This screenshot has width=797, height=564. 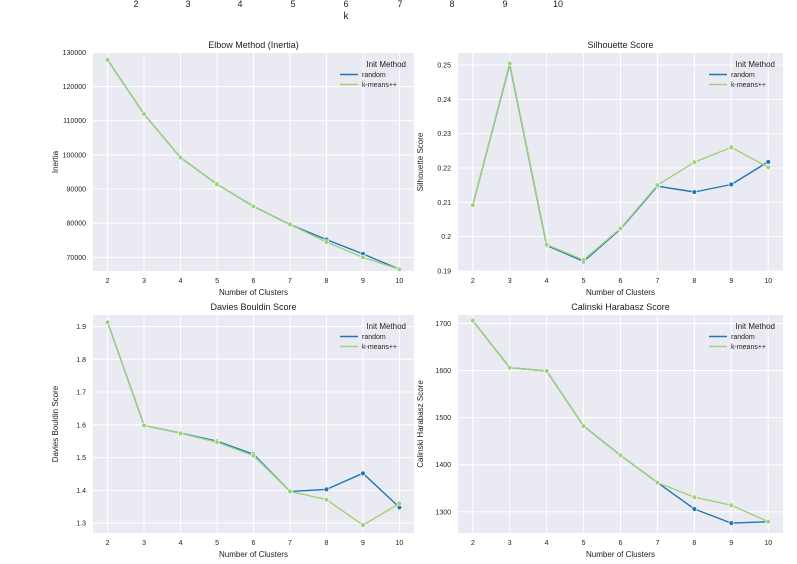 I want to click on y-tick-label: 0.23, so click(x=444, y=134).